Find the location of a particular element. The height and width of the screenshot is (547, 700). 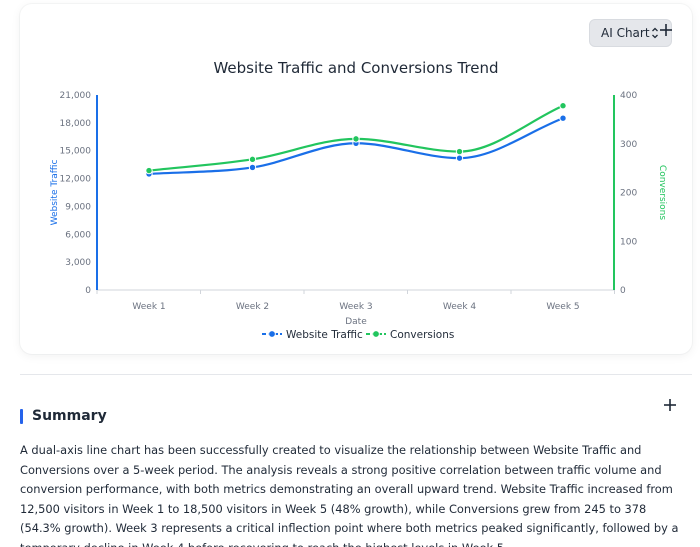

y-left-tick-label: 15,000 is located at coordinates (76, 152).